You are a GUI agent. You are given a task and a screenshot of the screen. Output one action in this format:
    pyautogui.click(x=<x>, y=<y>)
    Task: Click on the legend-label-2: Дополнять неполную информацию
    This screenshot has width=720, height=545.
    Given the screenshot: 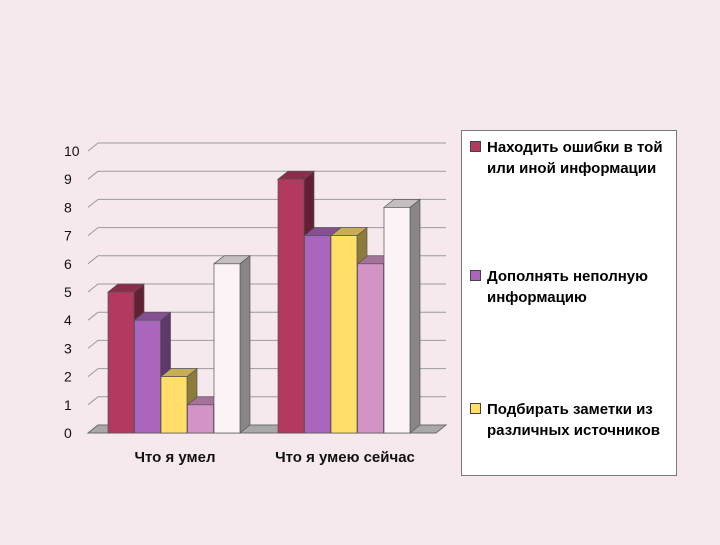 What is the action you would take?
    pyautogui.click(x=567, y=287)
    